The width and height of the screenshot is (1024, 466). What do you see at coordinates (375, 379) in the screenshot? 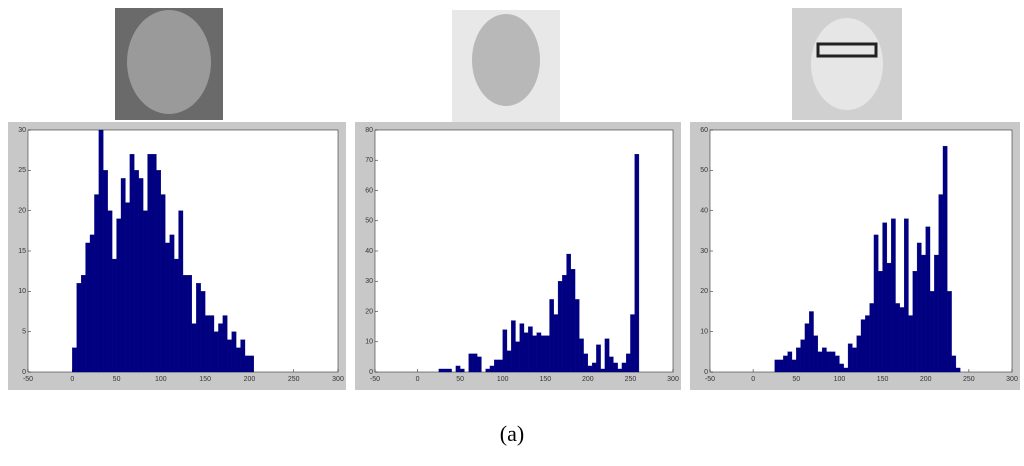
I see `x-tick-label: -50` at bounding box center [375, 379].